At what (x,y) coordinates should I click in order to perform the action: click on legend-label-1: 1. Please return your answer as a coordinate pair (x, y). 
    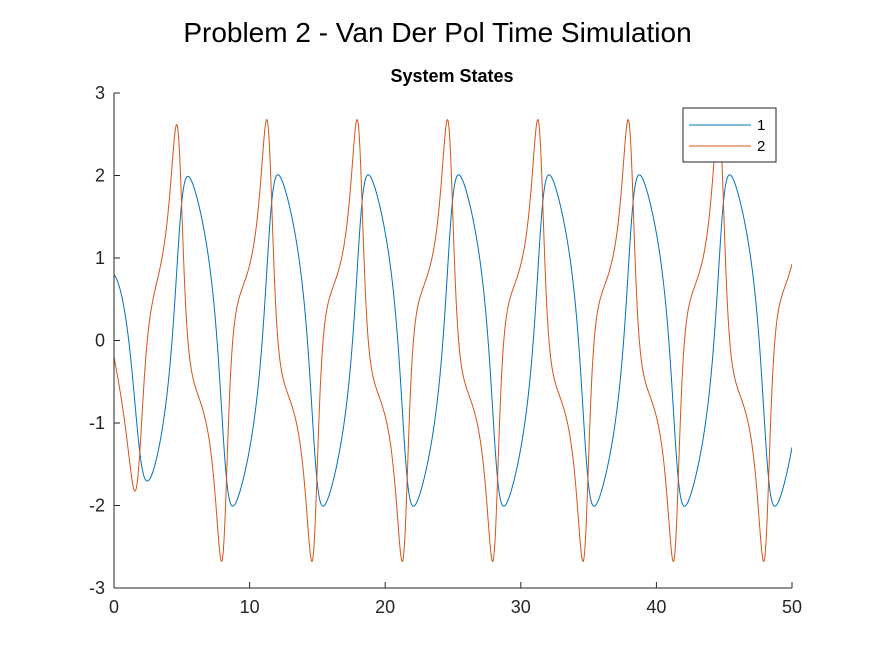
    Looking at the image, I should click on (761, 125).